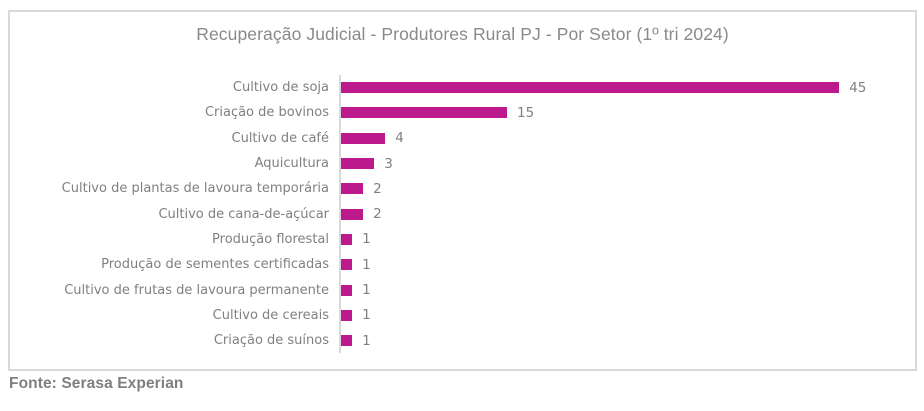  What do you see at coordinates (266, 113) in the screenshot?
I see `category-label: Criação de bovinos` at bounding box center [266, 113].